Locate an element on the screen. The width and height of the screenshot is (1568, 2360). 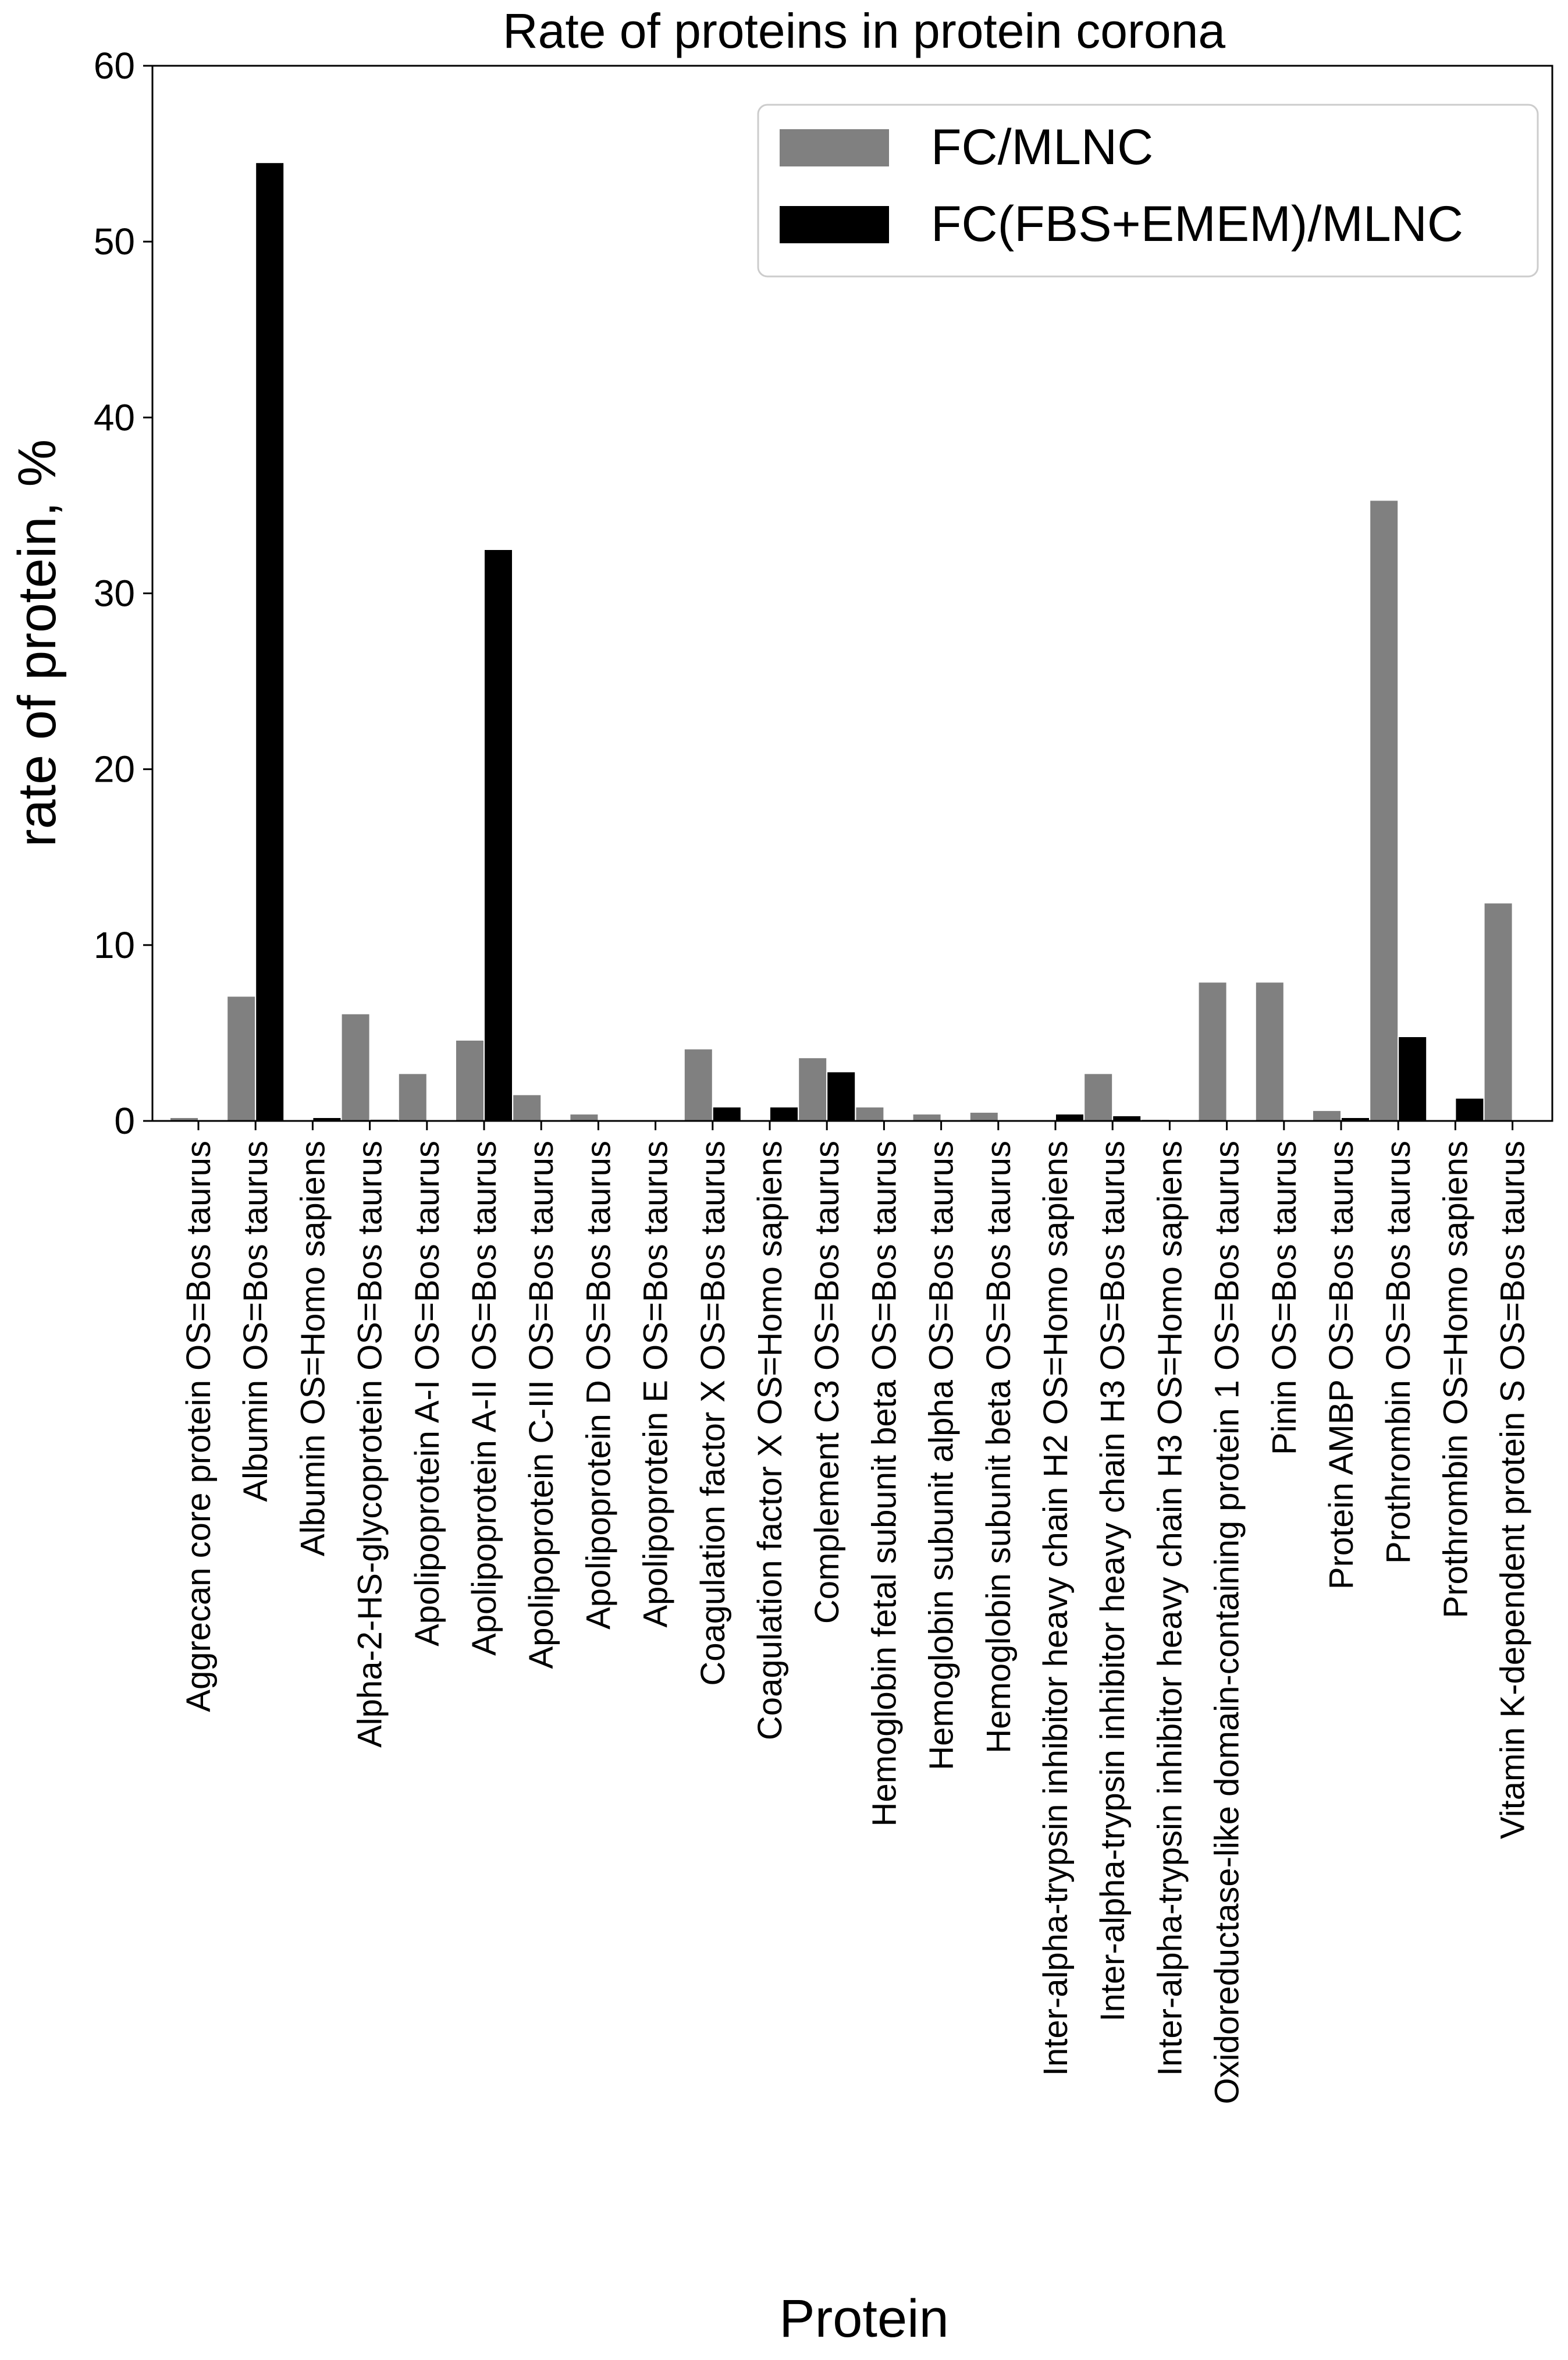
y-tick-label: 60 is located at coordinates (114, 66).